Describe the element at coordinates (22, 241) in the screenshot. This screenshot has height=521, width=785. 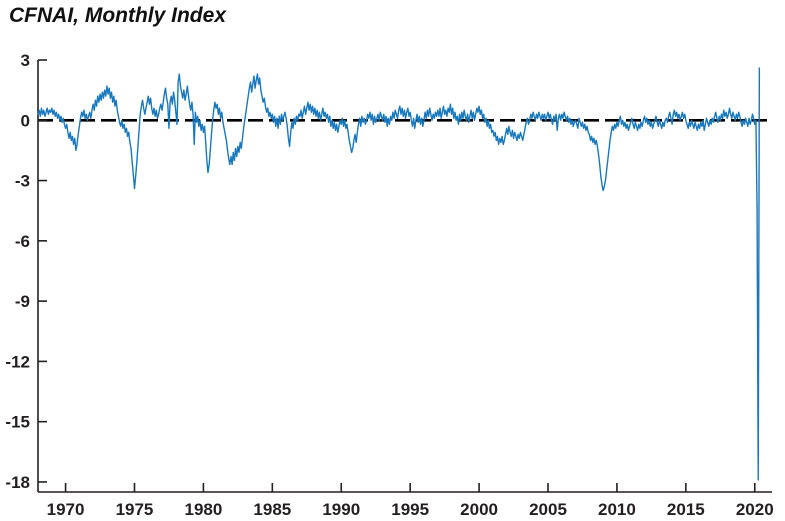
I see `y-tick-label: -6` at that location.